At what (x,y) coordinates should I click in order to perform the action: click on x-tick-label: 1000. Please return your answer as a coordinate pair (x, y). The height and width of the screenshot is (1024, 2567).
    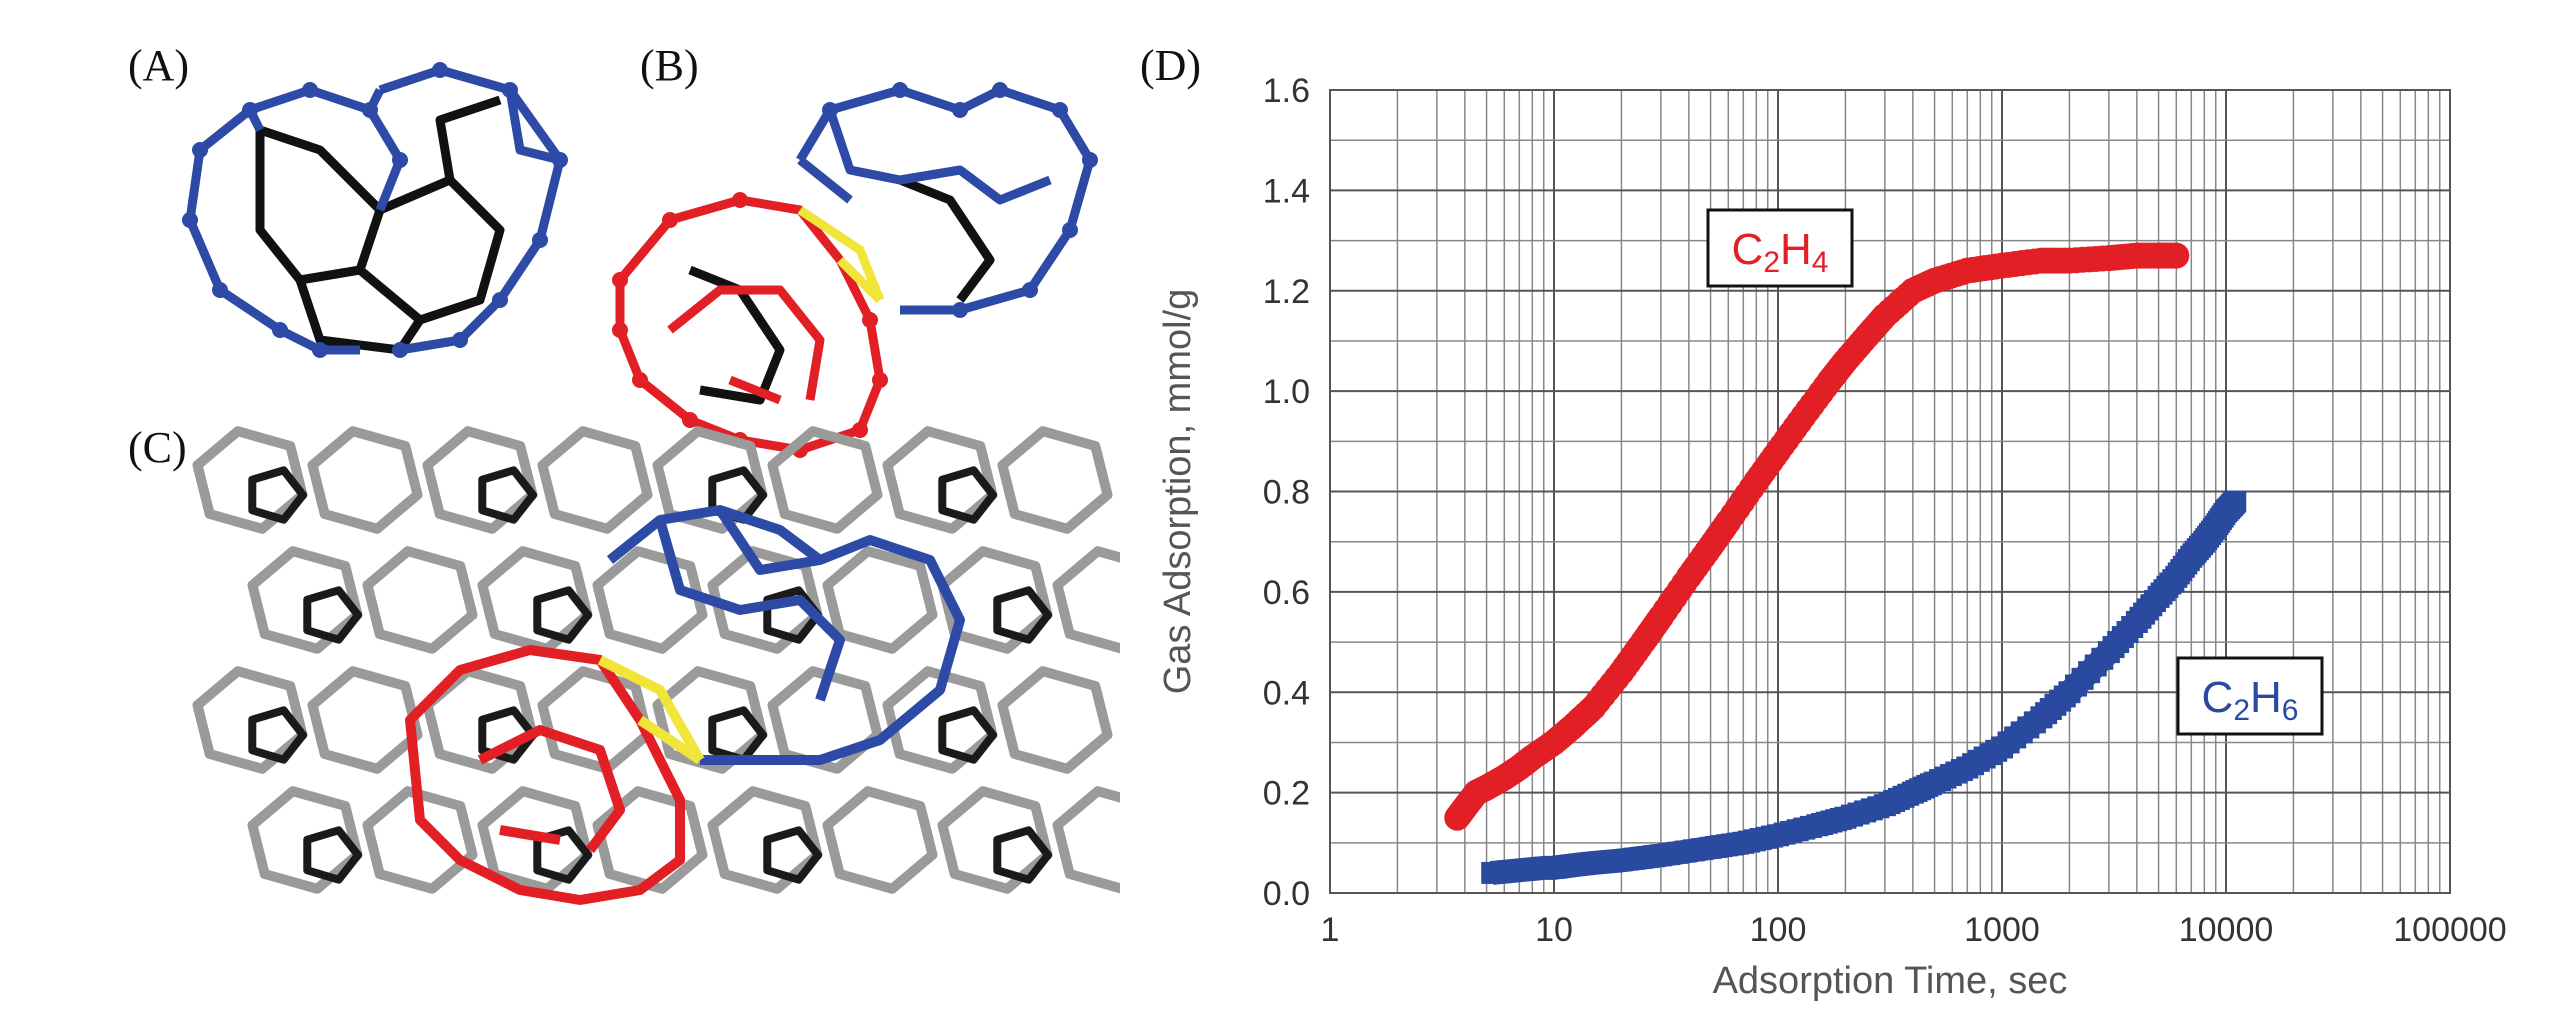
    Looking at the image, I should click on (2002, 930).